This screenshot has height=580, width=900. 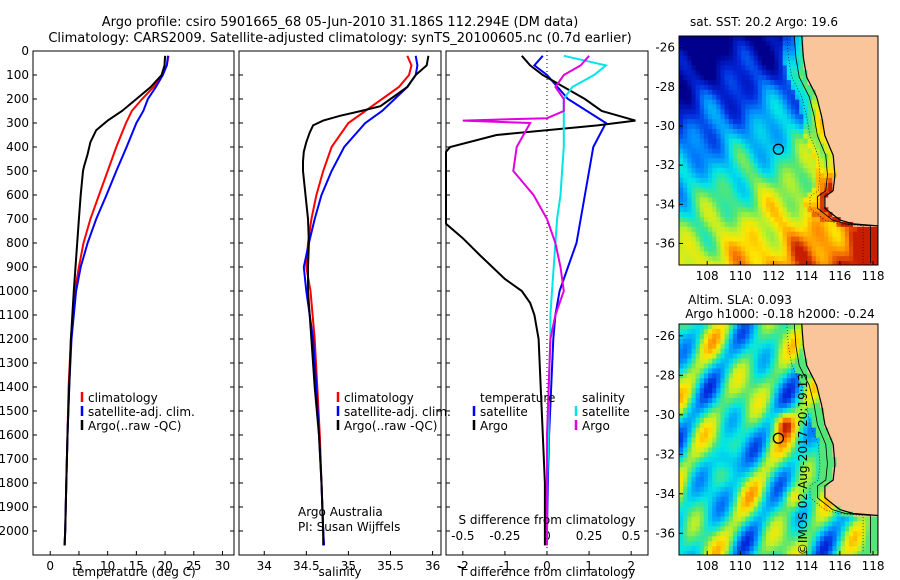 What do you see at coordinates (517, 398) in the screenshot?
I see `legend-temp-header: temperature` at bounding box center [517, 398].